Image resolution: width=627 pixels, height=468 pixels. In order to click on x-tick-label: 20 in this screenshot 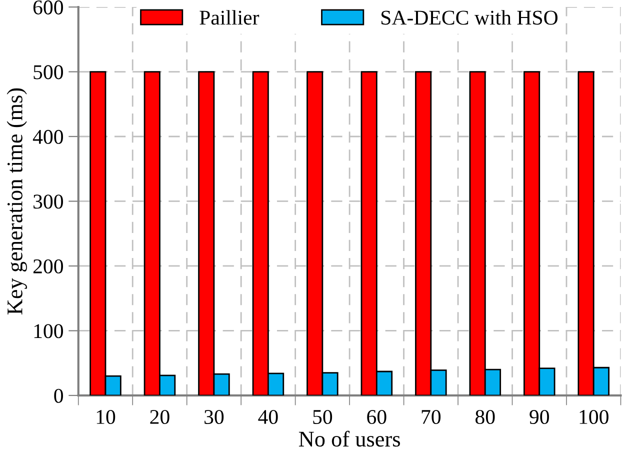, I will do `click(160, 417)`.